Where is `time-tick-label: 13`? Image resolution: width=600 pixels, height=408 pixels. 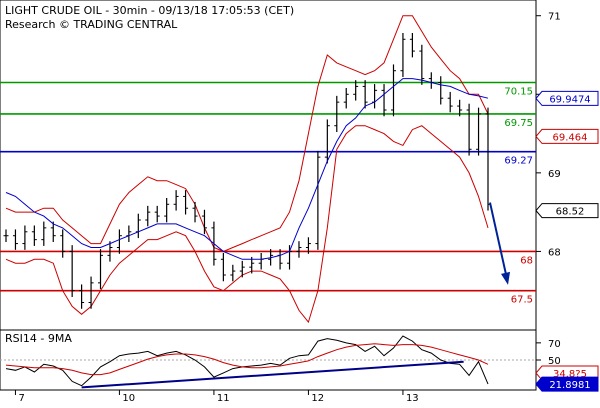
time-tick-label: 13 is located at coordinates (412, 398).